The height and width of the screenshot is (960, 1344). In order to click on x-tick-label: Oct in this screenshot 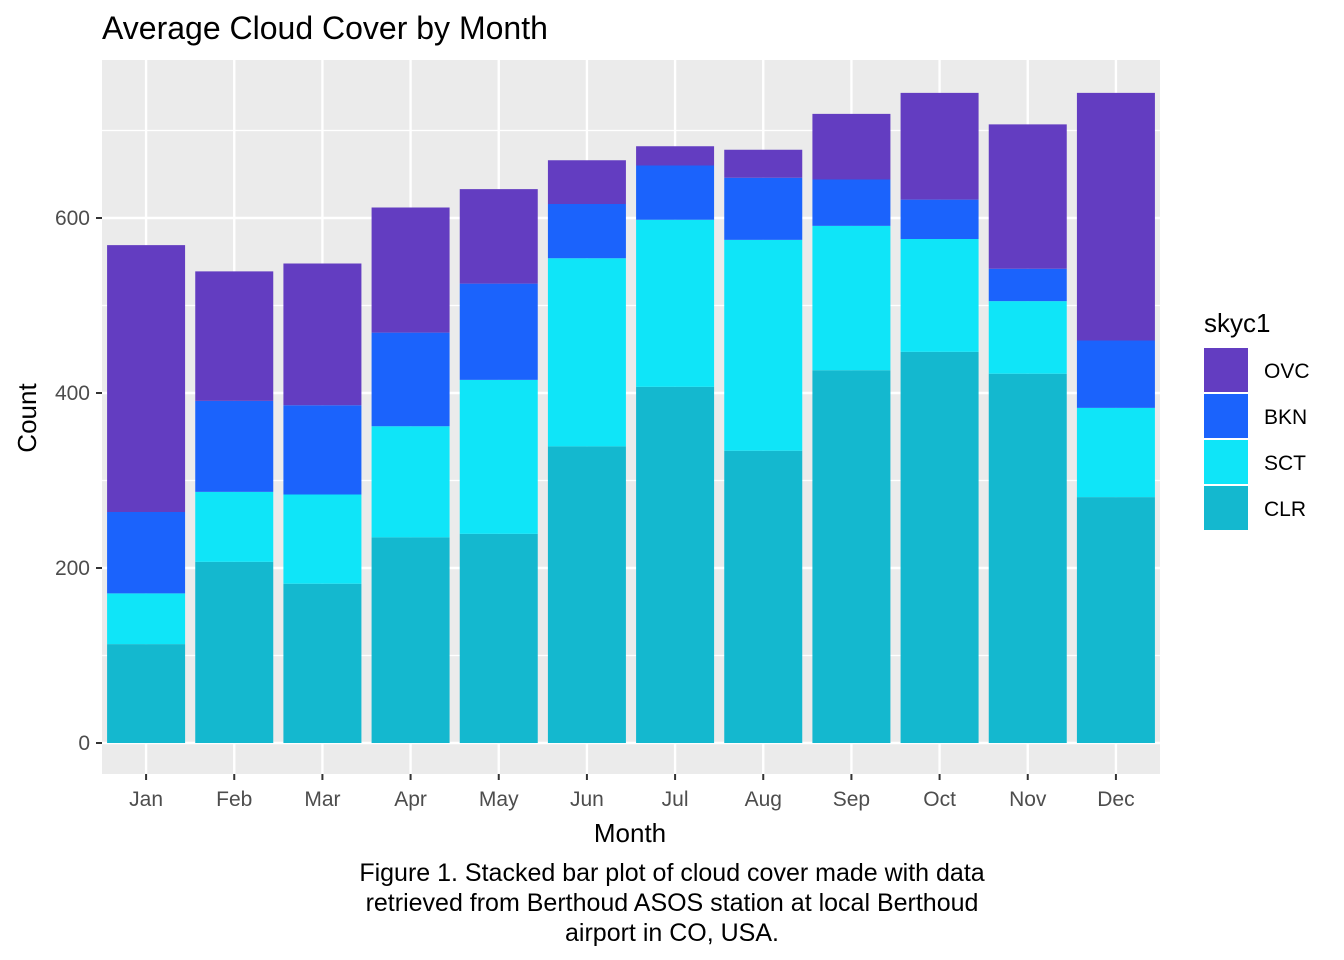, I will do `click(939, 799)`.